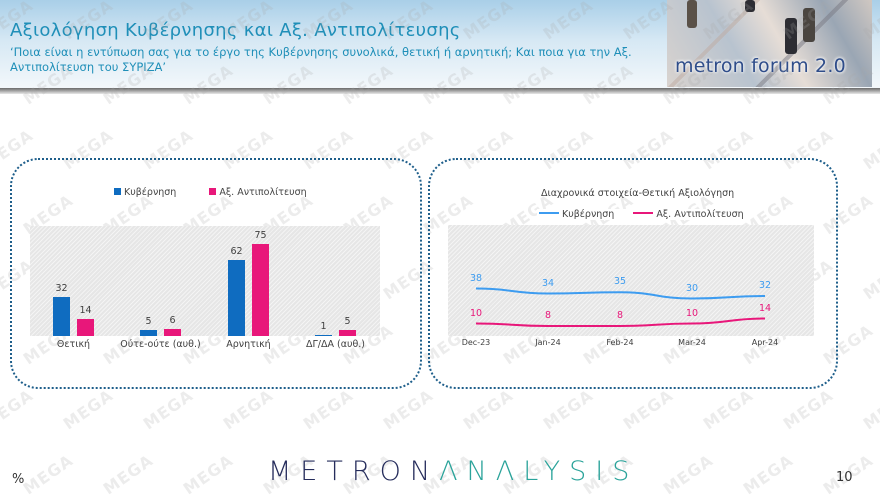 The width and height of the screenshot is (880, 498). I want to click on header-divider, so click(440, 91).